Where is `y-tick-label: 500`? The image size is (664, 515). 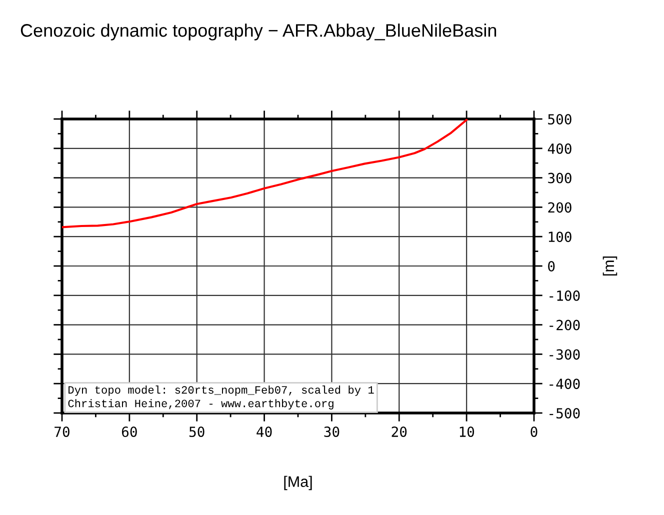
y-tick-label: 500 is located at coordinates (560, 119).